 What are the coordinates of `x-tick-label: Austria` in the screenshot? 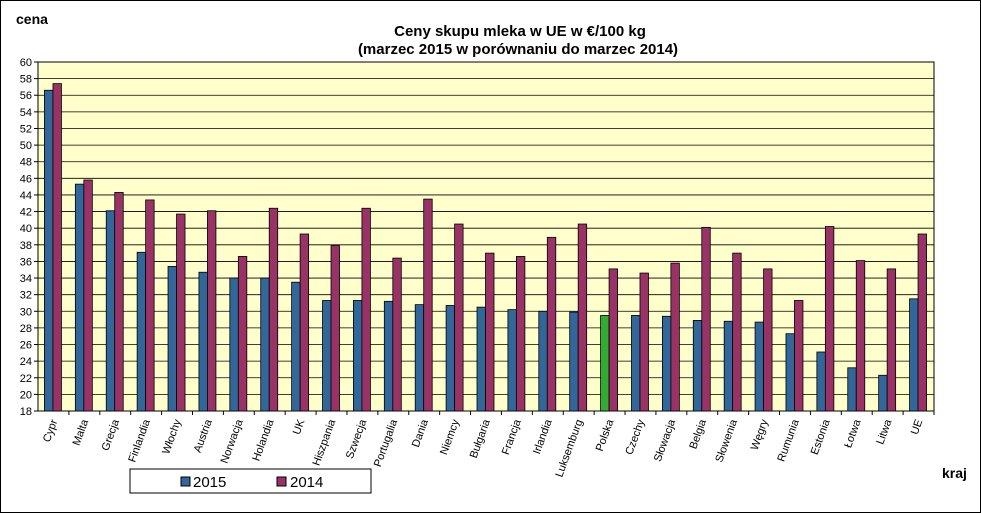 It's located at (203, 435).